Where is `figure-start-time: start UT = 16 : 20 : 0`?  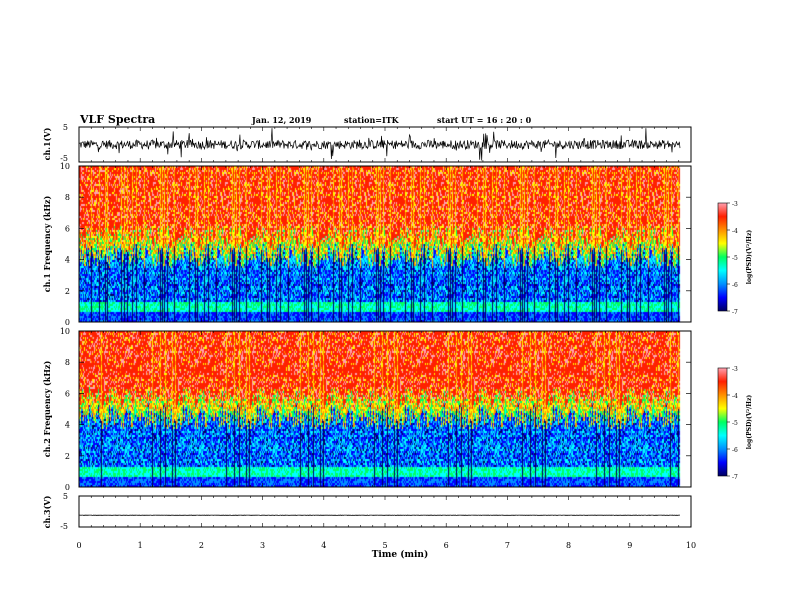
figure-start-time: start UT = 16 : 20 : 0 is located at coordinates (484, 120).